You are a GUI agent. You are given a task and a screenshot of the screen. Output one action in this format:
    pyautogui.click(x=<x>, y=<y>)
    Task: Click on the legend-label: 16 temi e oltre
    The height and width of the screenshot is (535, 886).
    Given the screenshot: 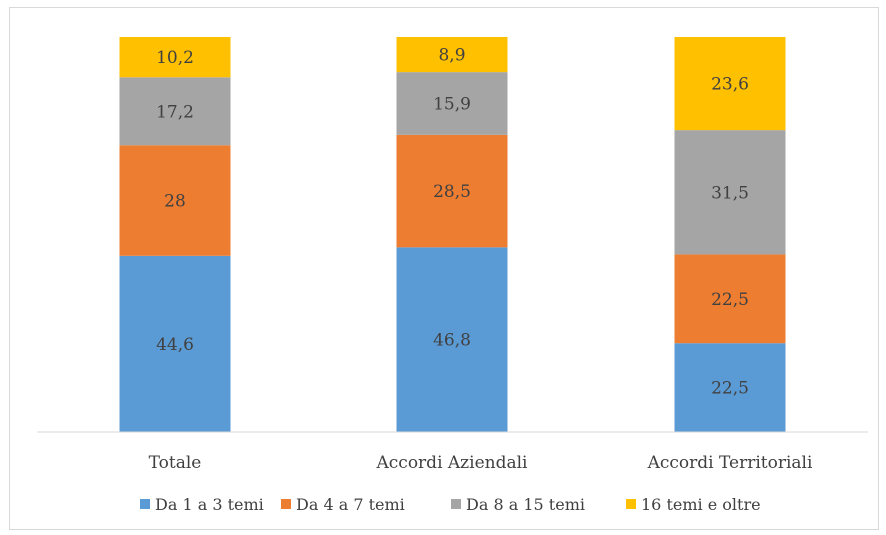 What is the action you would take?
    pyautogui.click(x=701, y=504)
    